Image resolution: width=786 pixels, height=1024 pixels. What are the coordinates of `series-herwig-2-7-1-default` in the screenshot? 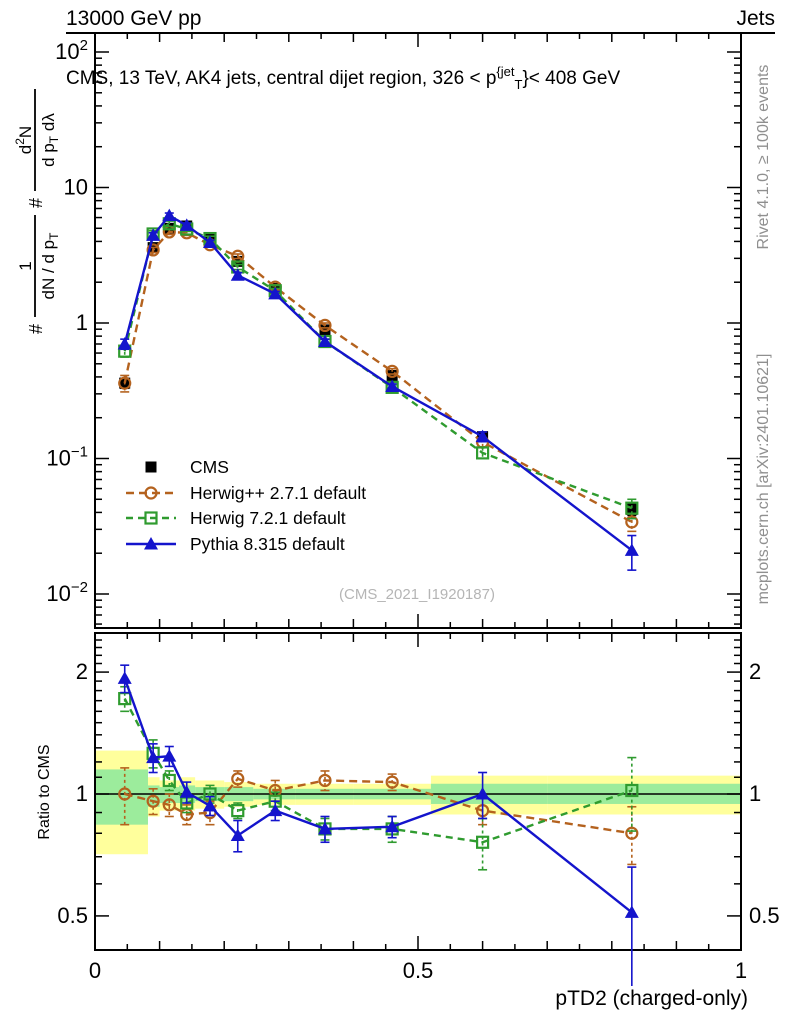 It's located at (378, 816).